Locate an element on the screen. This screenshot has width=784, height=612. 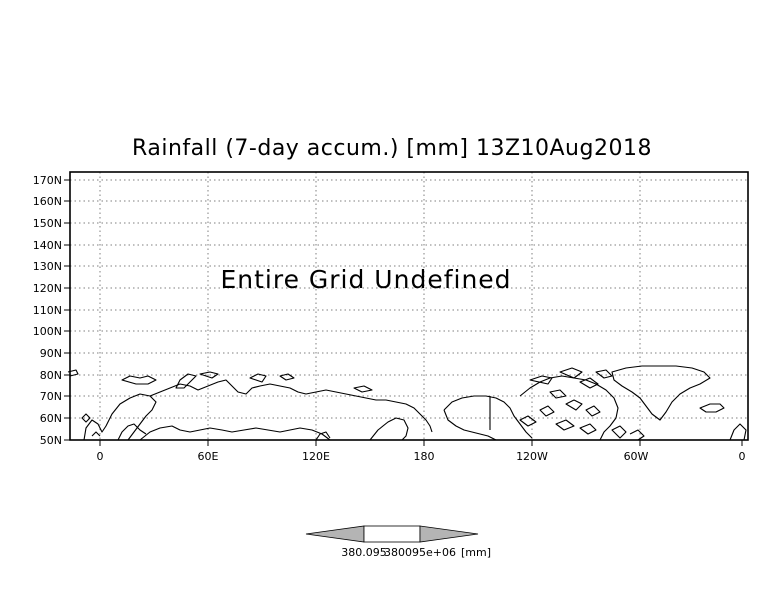
lat-label-70n: 70N is located at coordinates (51, 396).